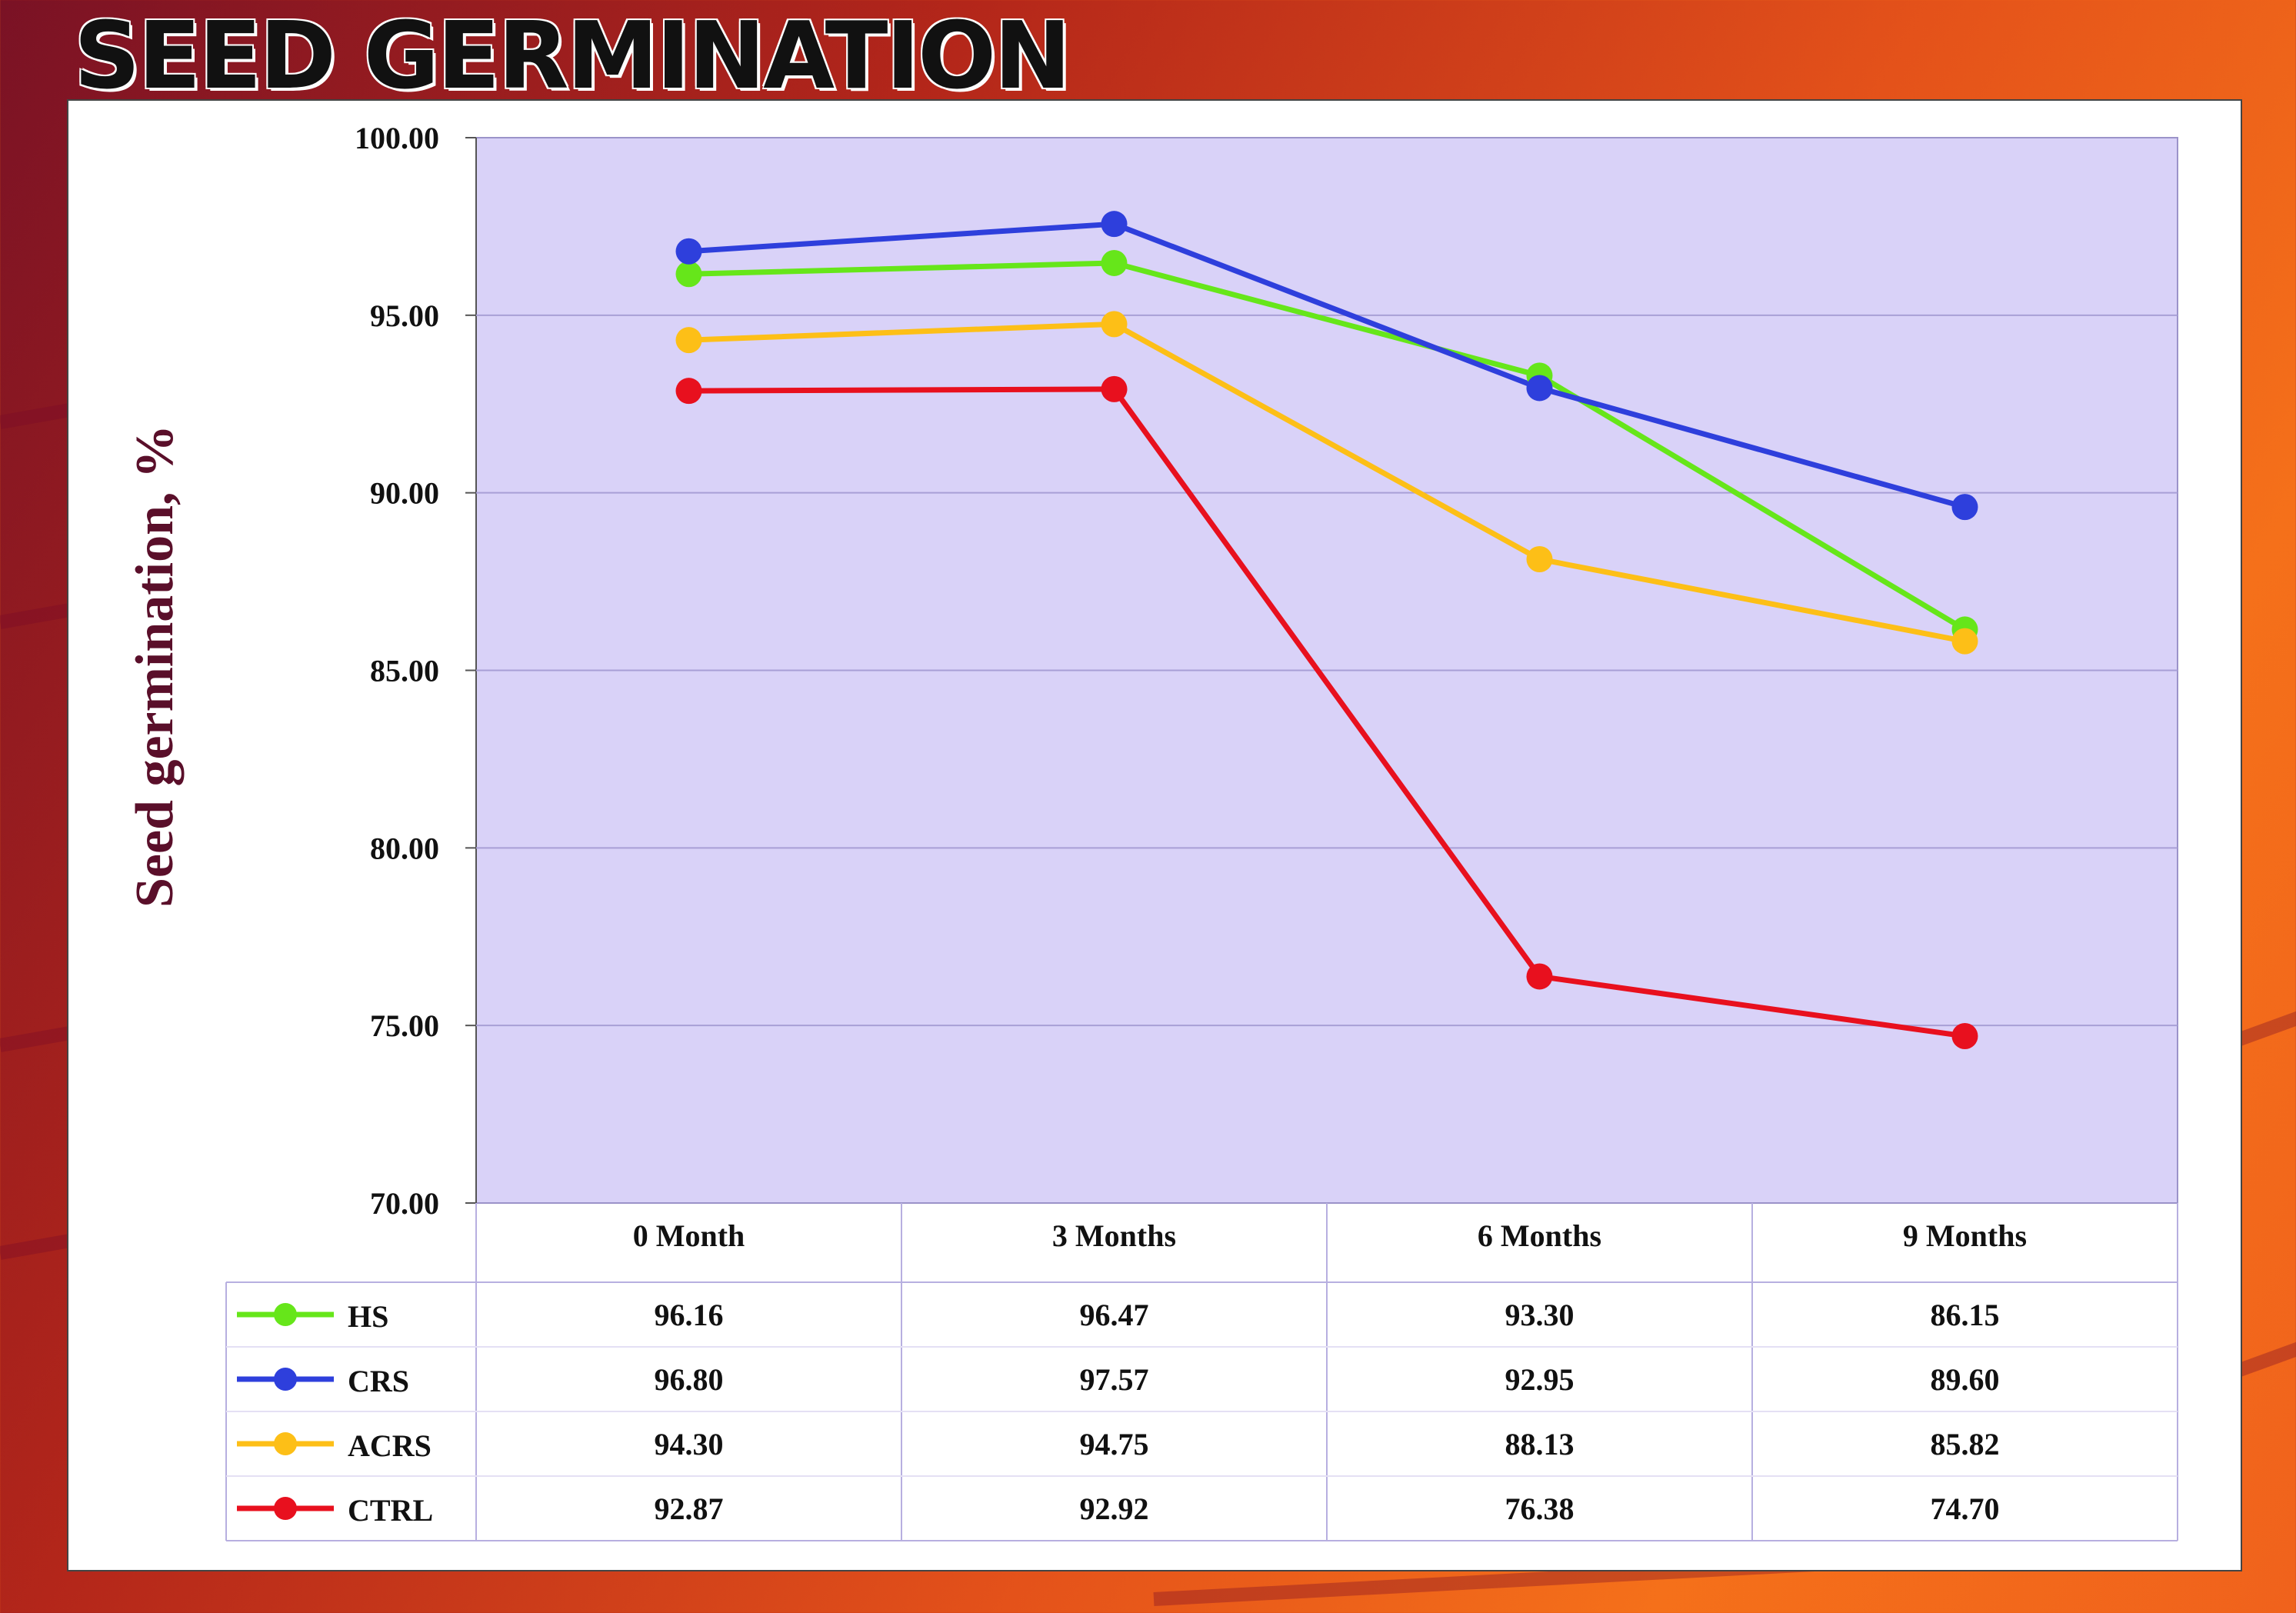  Describe the element at coordinates (1966, 1508) in the screenshot. I see `table-value: 74.70` at that location.